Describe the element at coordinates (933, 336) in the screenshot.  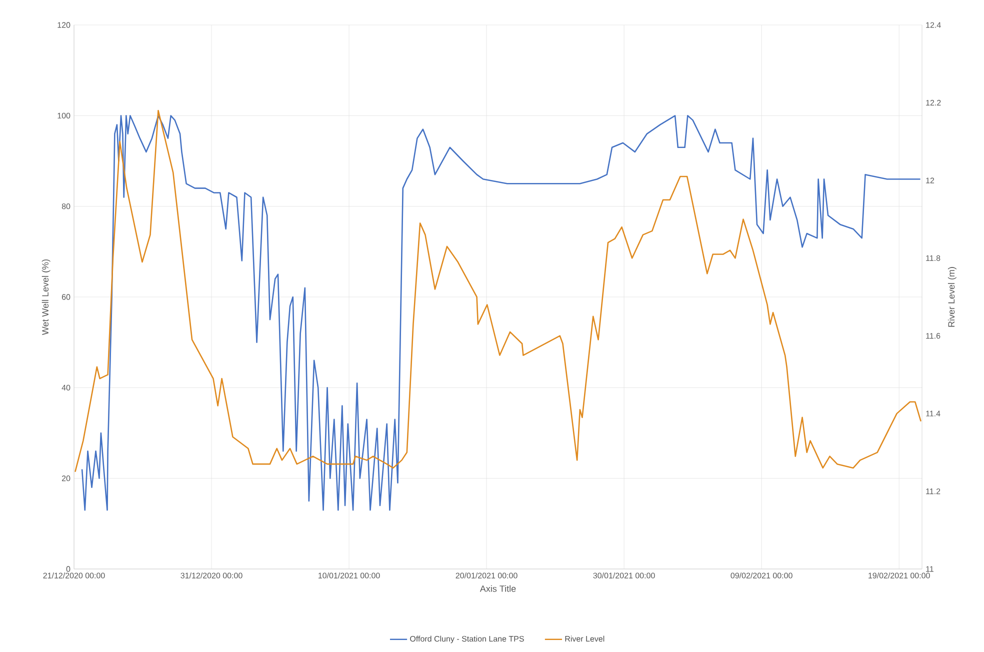
I see `y2-tick-label: 11.6` at that location.